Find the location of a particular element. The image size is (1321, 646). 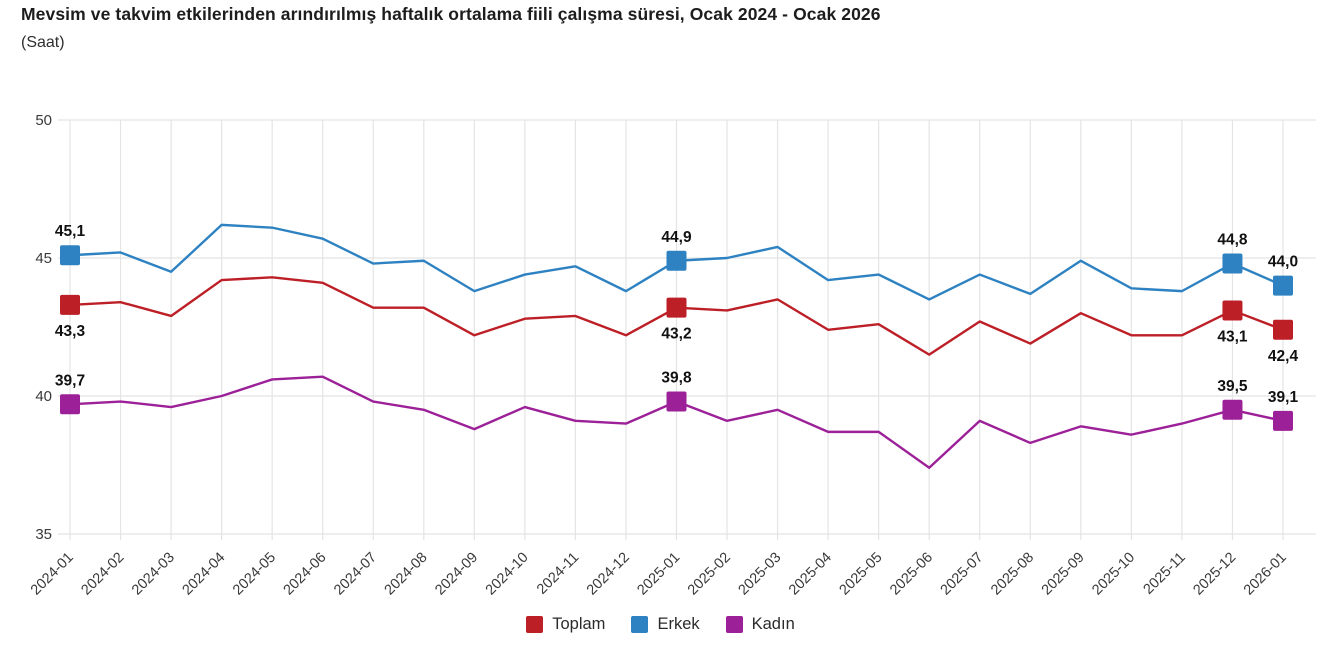

data-label-kadın-2024-01: 39,7 is located at coordinates (70, 380).